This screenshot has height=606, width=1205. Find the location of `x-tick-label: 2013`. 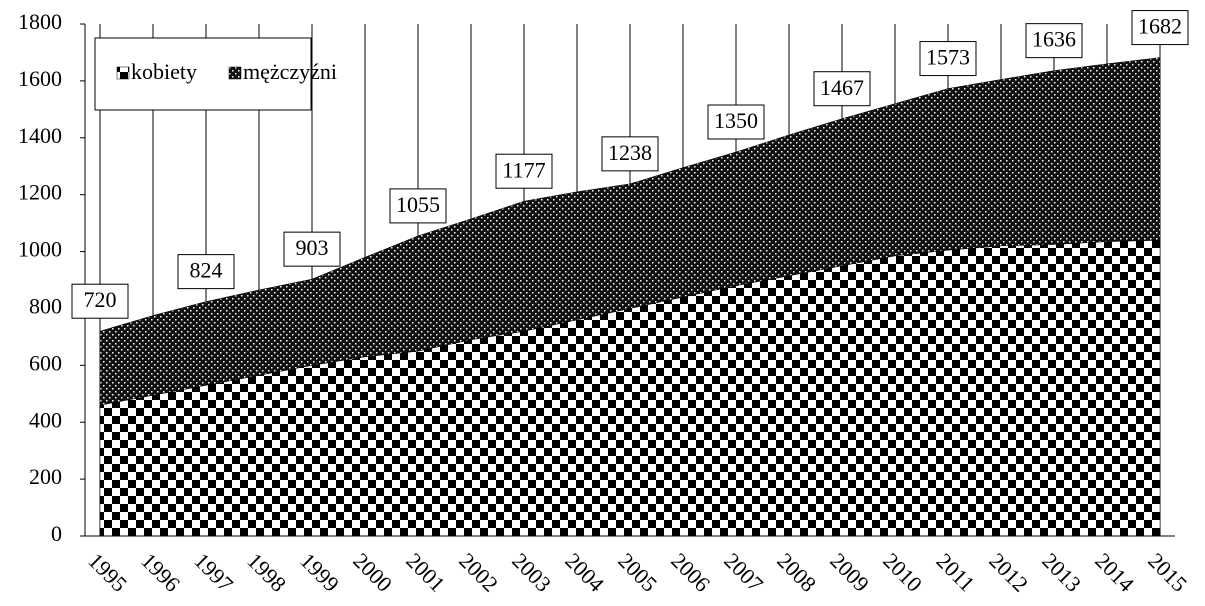

x-tick-label: 2013 is located at coordinates (1061, 572).